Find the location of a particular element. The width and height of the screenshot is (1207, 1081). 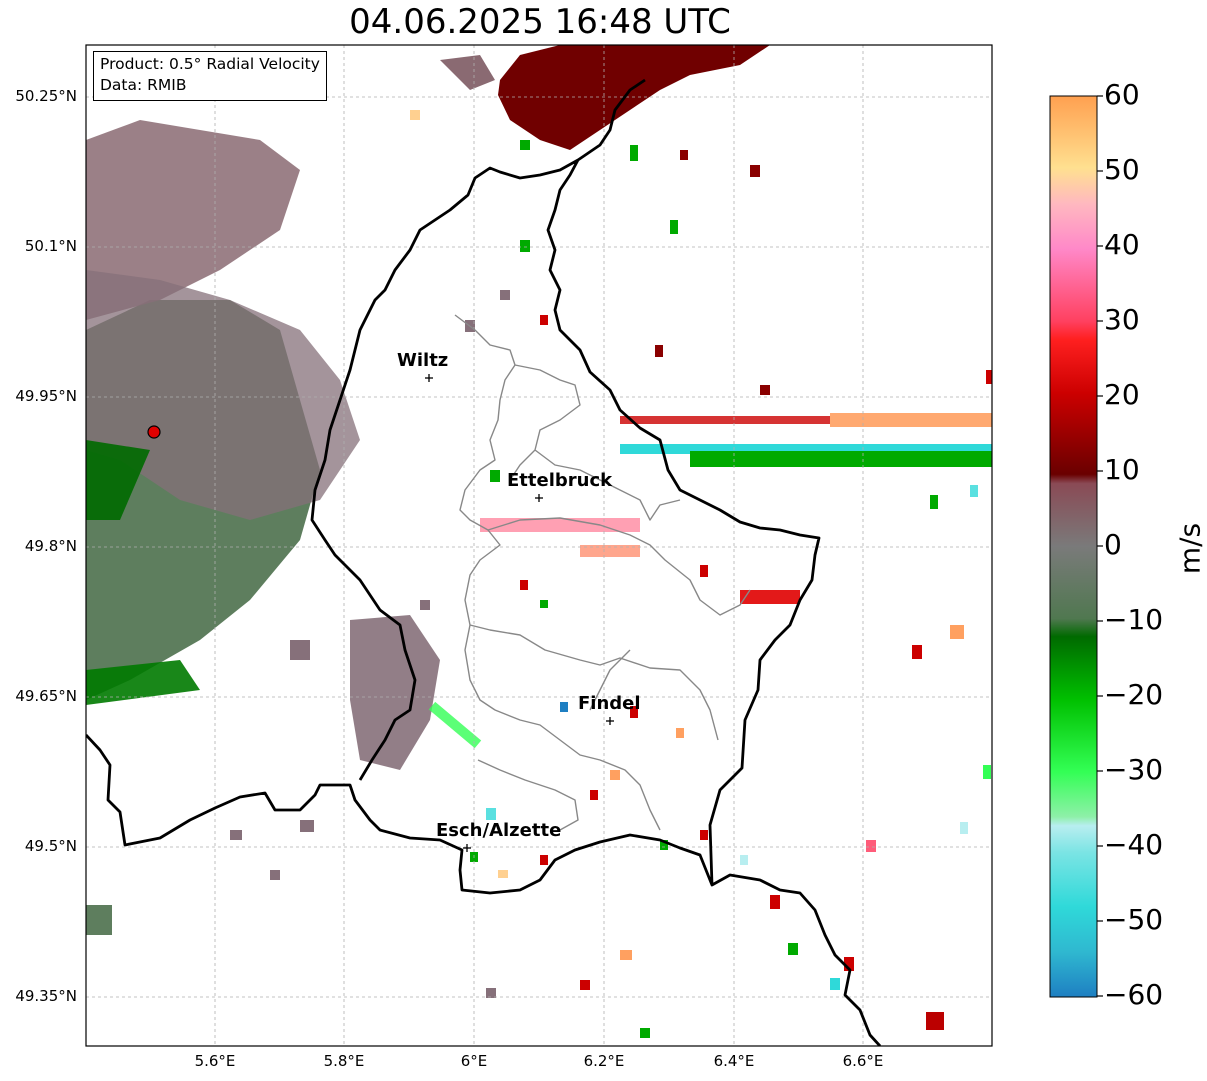

product-label: Product: 0.5° Radial Velocity is located at coordinates (210, 64).